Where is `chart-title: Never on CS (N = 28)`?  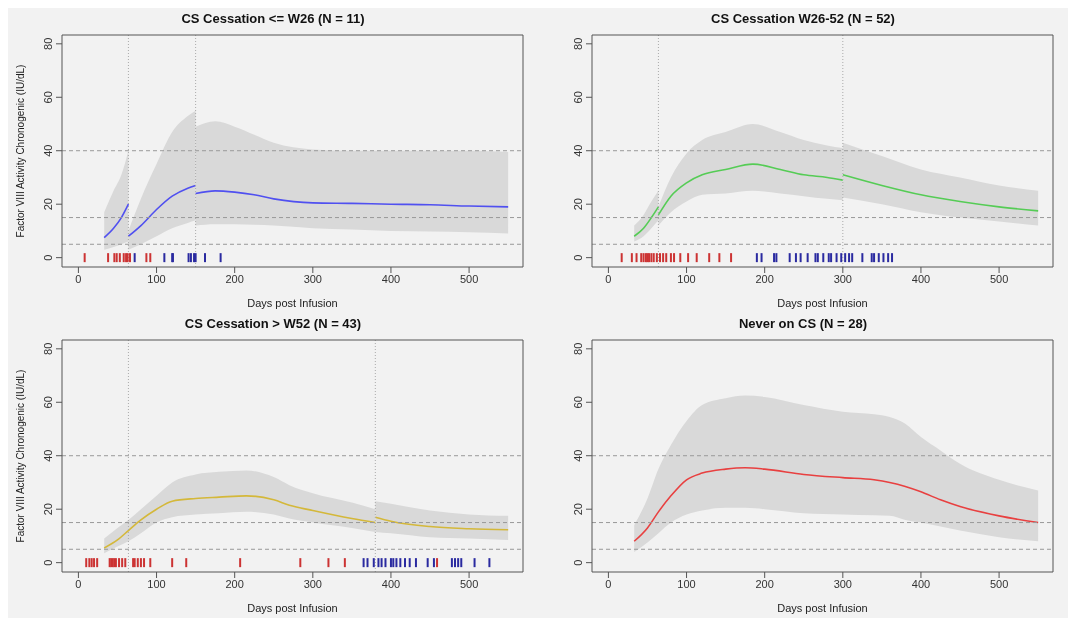
chart-title: Never on CS (N = 28) is located at coordinates (803, 324).